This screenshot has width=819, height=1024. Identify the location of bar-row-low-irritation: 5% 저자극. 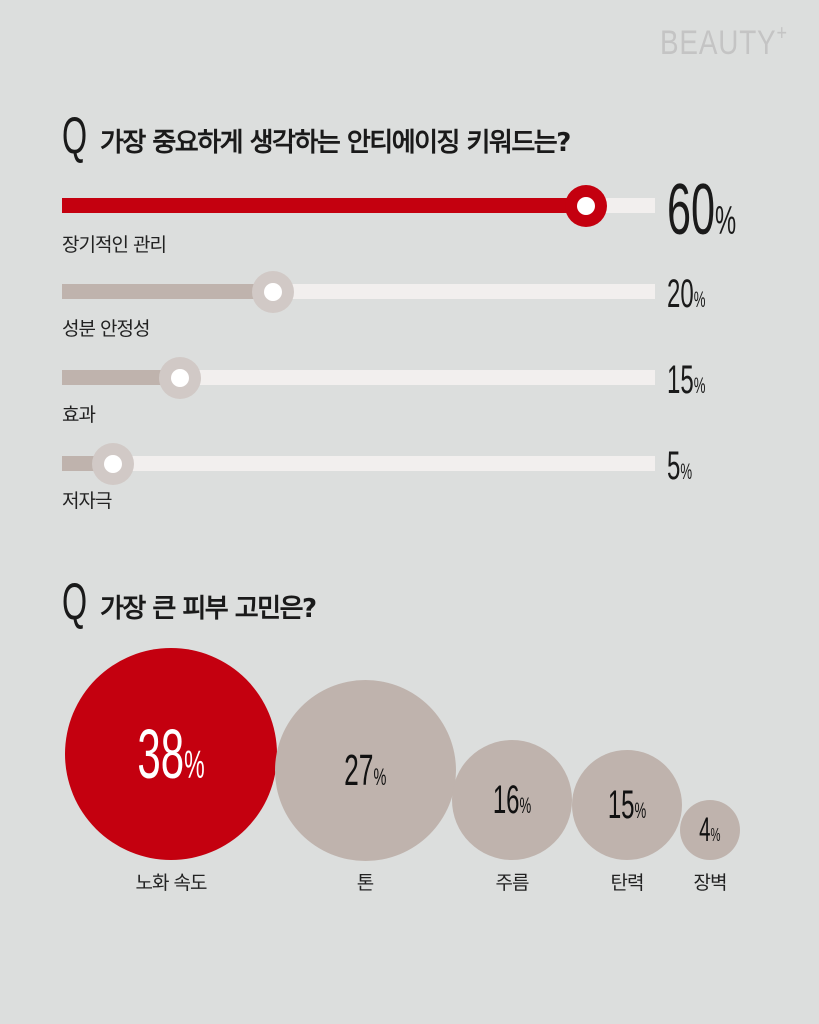
(412, 477).